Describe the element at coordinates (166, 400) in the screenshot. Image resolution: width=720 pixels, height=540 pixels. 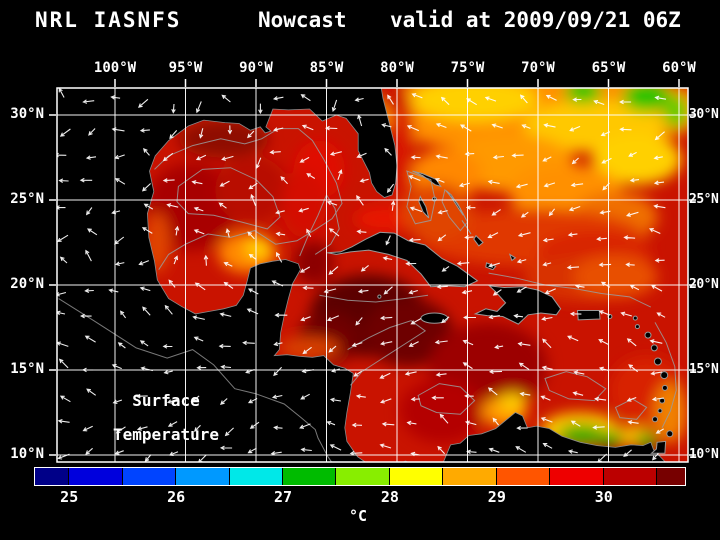
I see `field-label-line1: Surface` at that location.